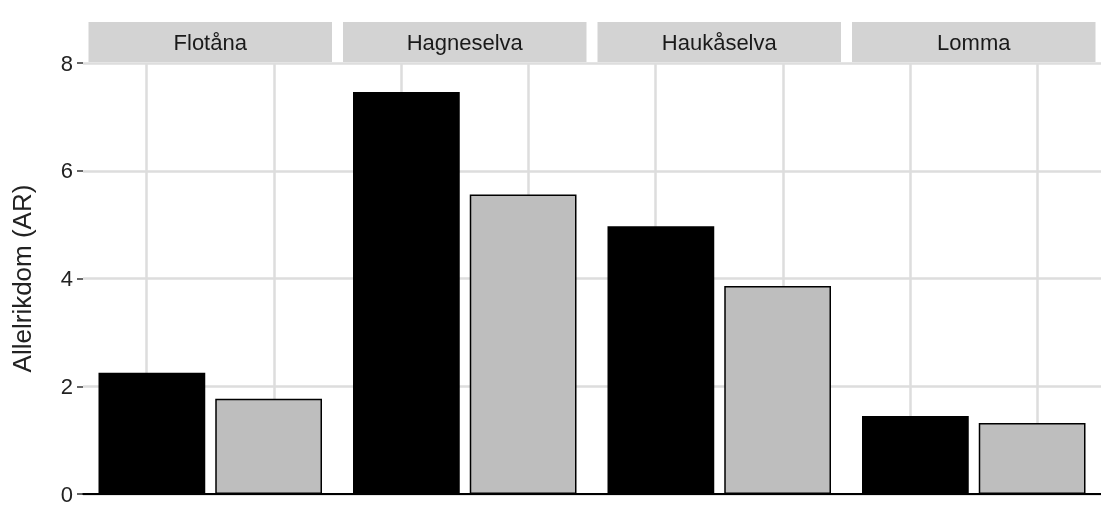  Describe the element at coordinates (66, 278) in the screenshot. I see `y-tick-label: 4` at that location.